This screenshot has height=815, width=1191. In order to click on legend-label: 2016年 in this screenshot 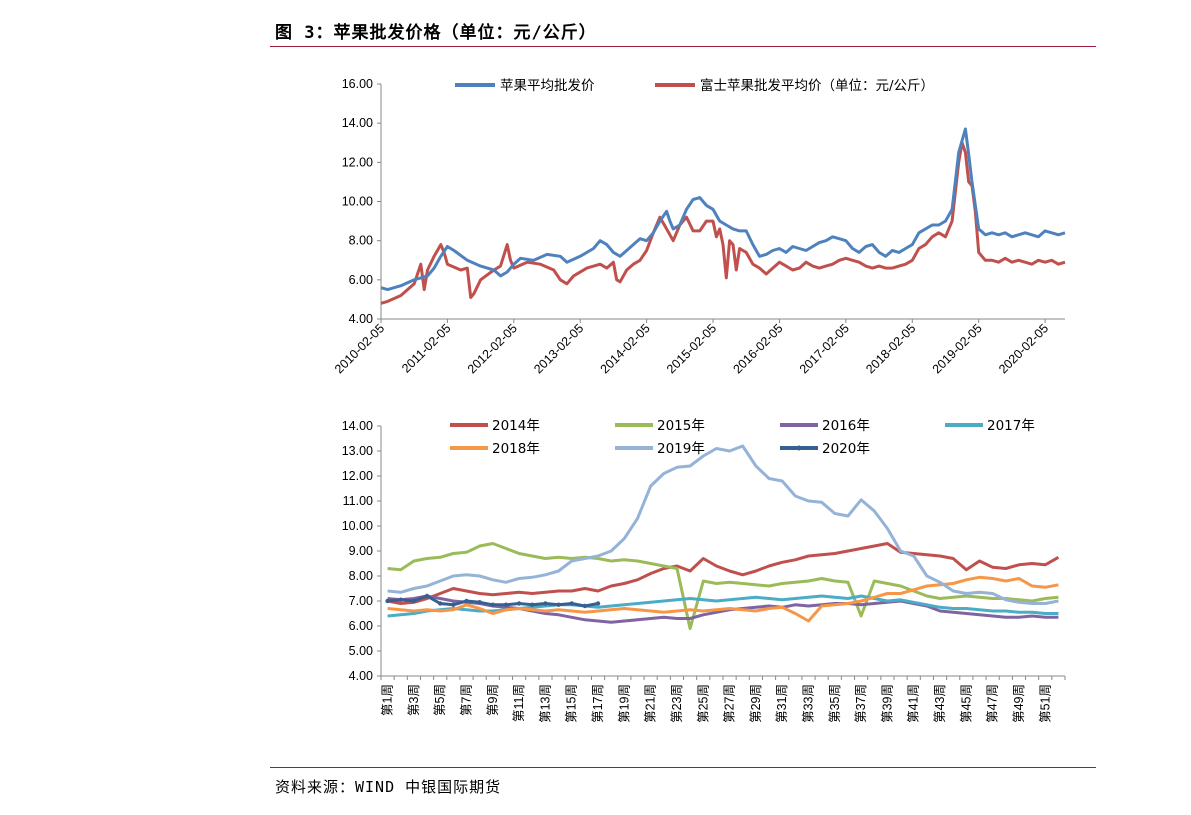, I will do `click(846, 426)`.